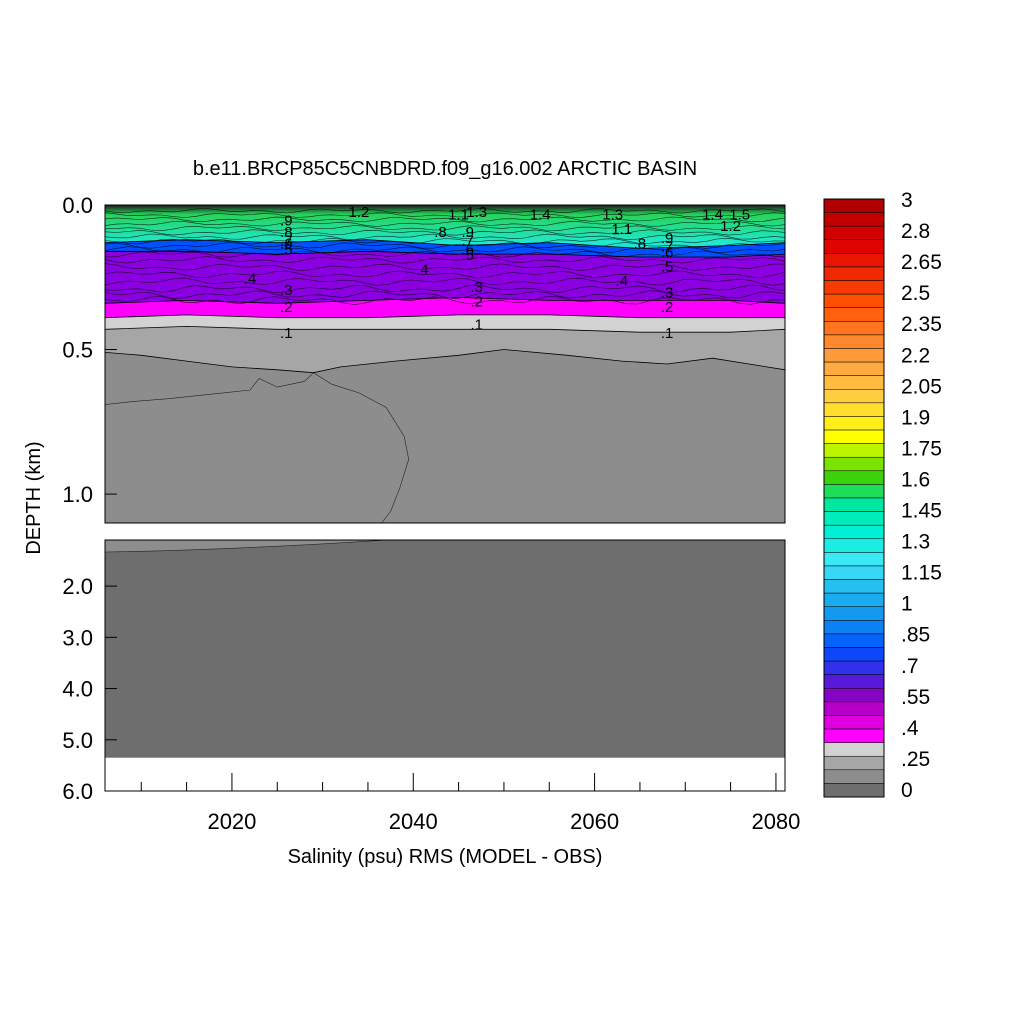  I want to click on y-tick-label: 0.5, so click(77, 350).